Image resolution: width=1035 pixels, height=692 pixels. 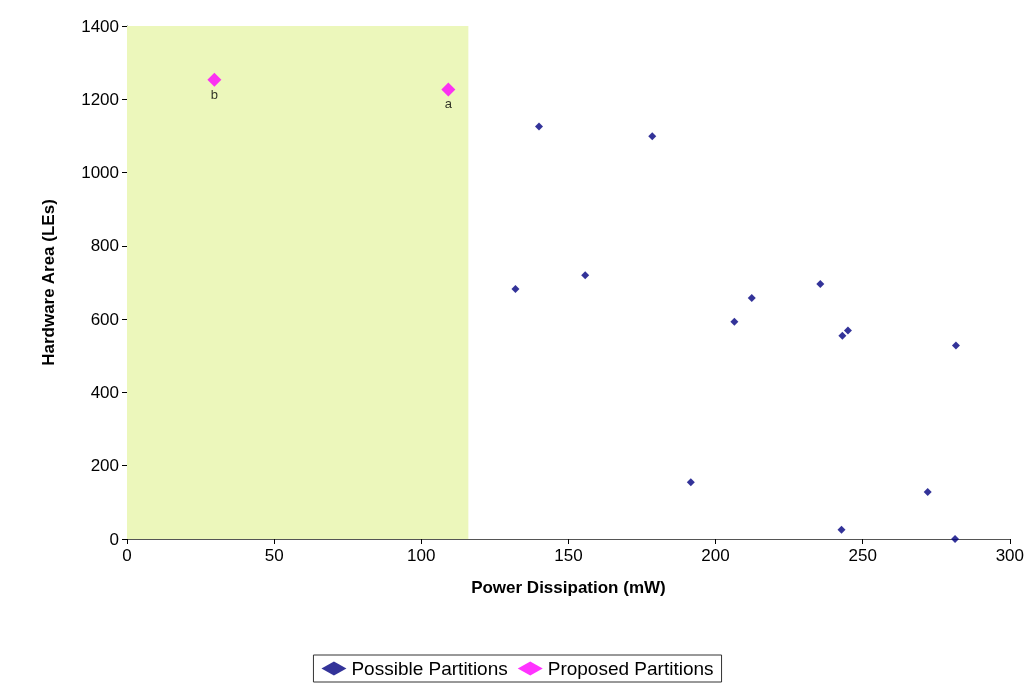 I want to click on x-tick-label: 0, so click(x=127, y=555).